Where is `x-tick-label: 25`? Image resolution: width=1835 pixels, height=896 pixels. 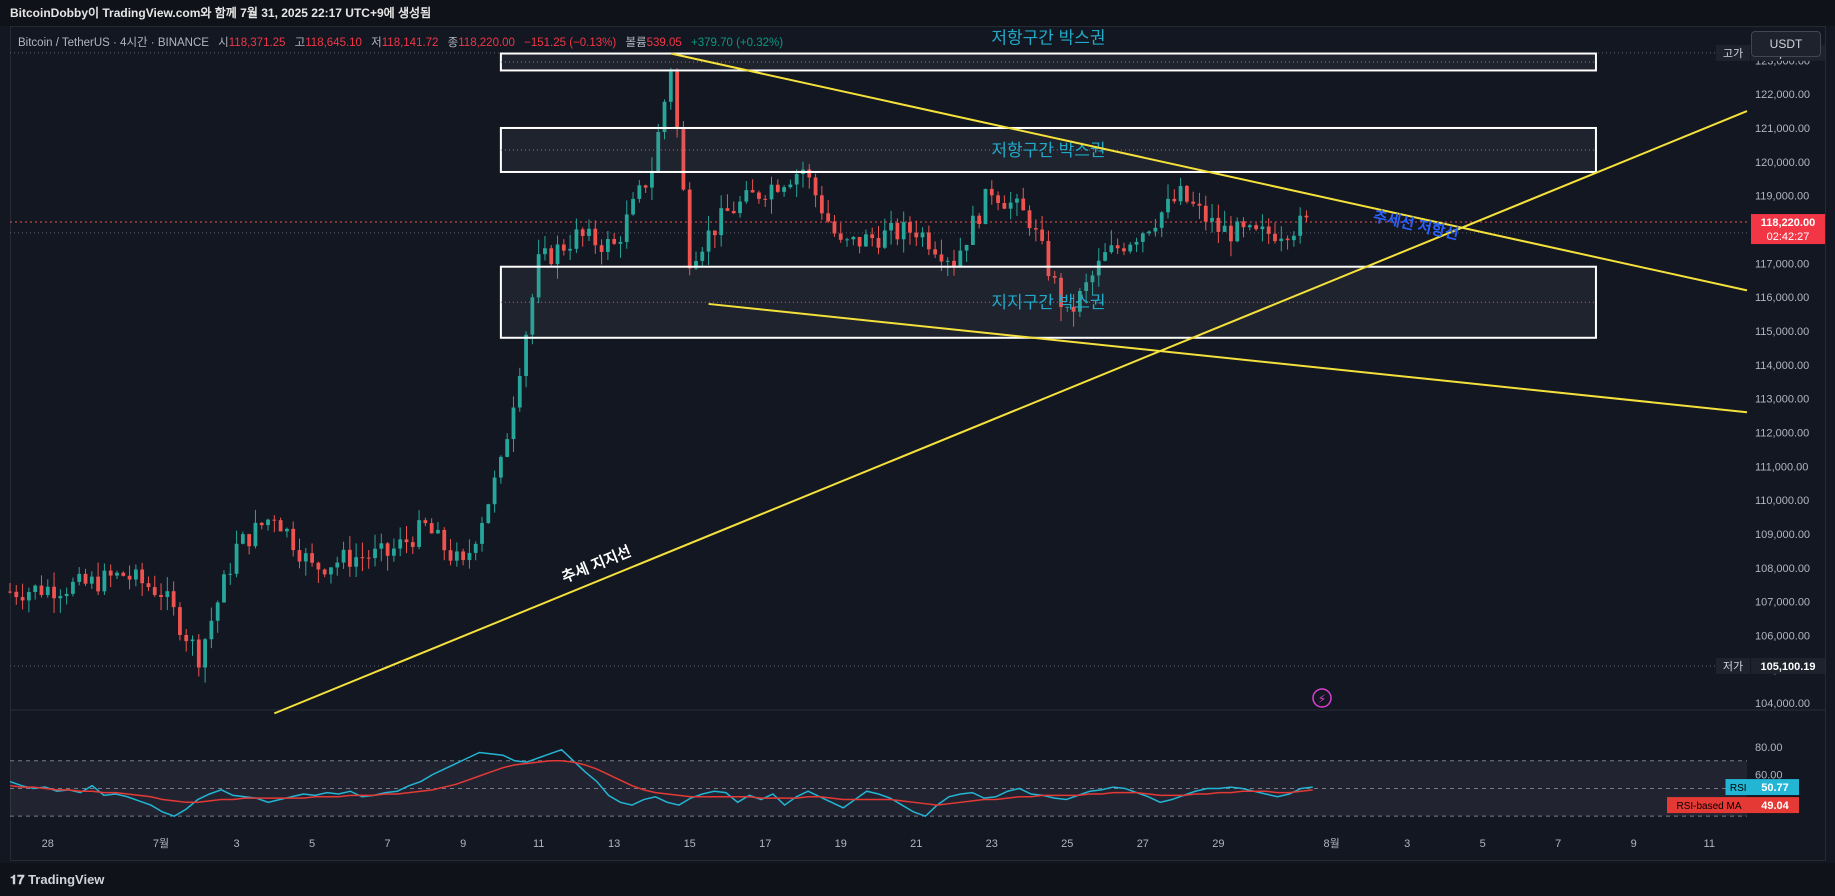
x-tick-label: 25 is located at coordinates (1067, 844).